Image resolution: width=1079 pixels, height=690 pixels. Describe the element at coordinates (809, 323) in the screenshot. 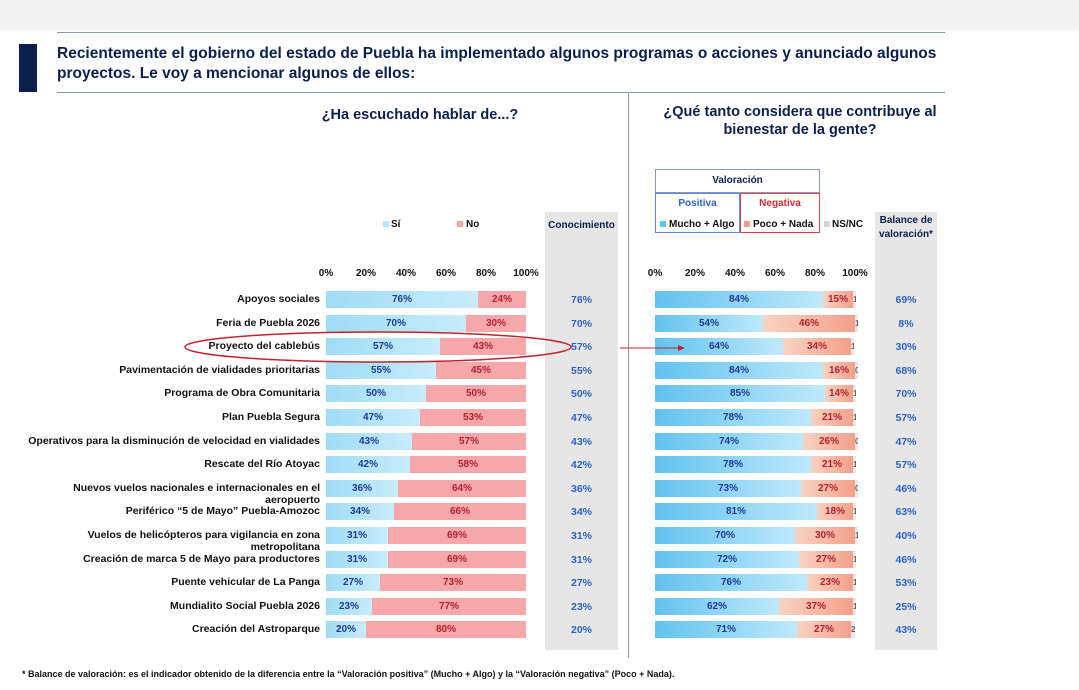

I see `bar-negativa: 46%` at that location.